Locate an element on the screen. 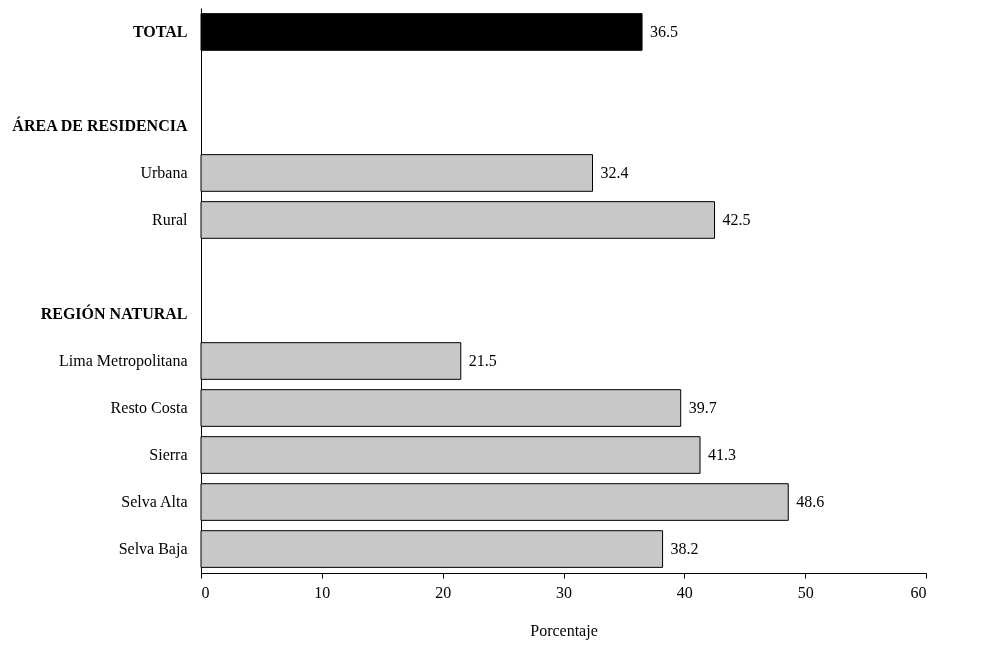 This screenshot has height=659, width=1006. data-label: 21.5 is located at coordinates (482, 361).